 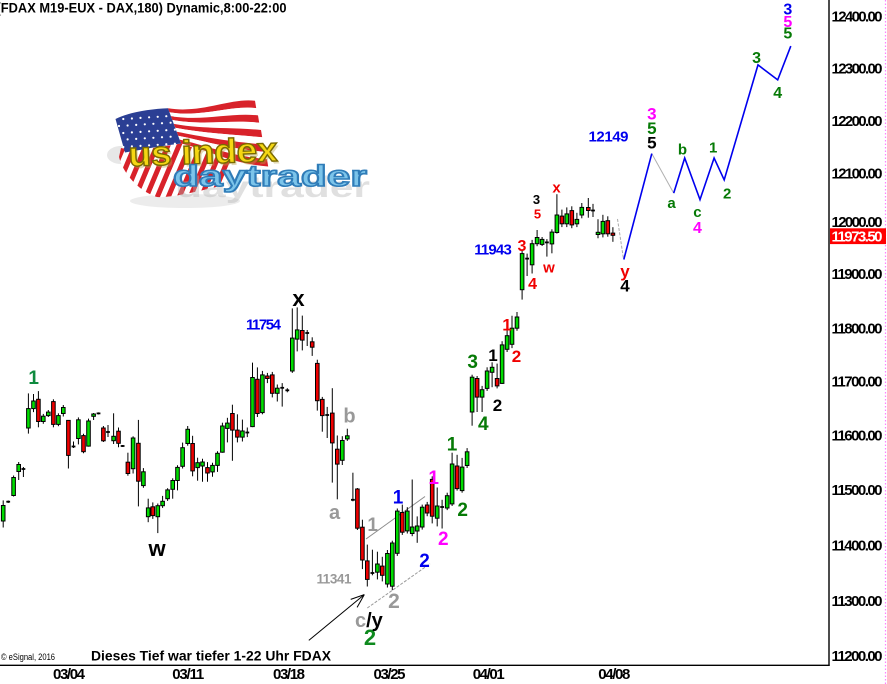 What do you see at coordinates (857, 17) in the screenshot?
I see `svg-text: 12400.00` at bounding box center [857, 17].